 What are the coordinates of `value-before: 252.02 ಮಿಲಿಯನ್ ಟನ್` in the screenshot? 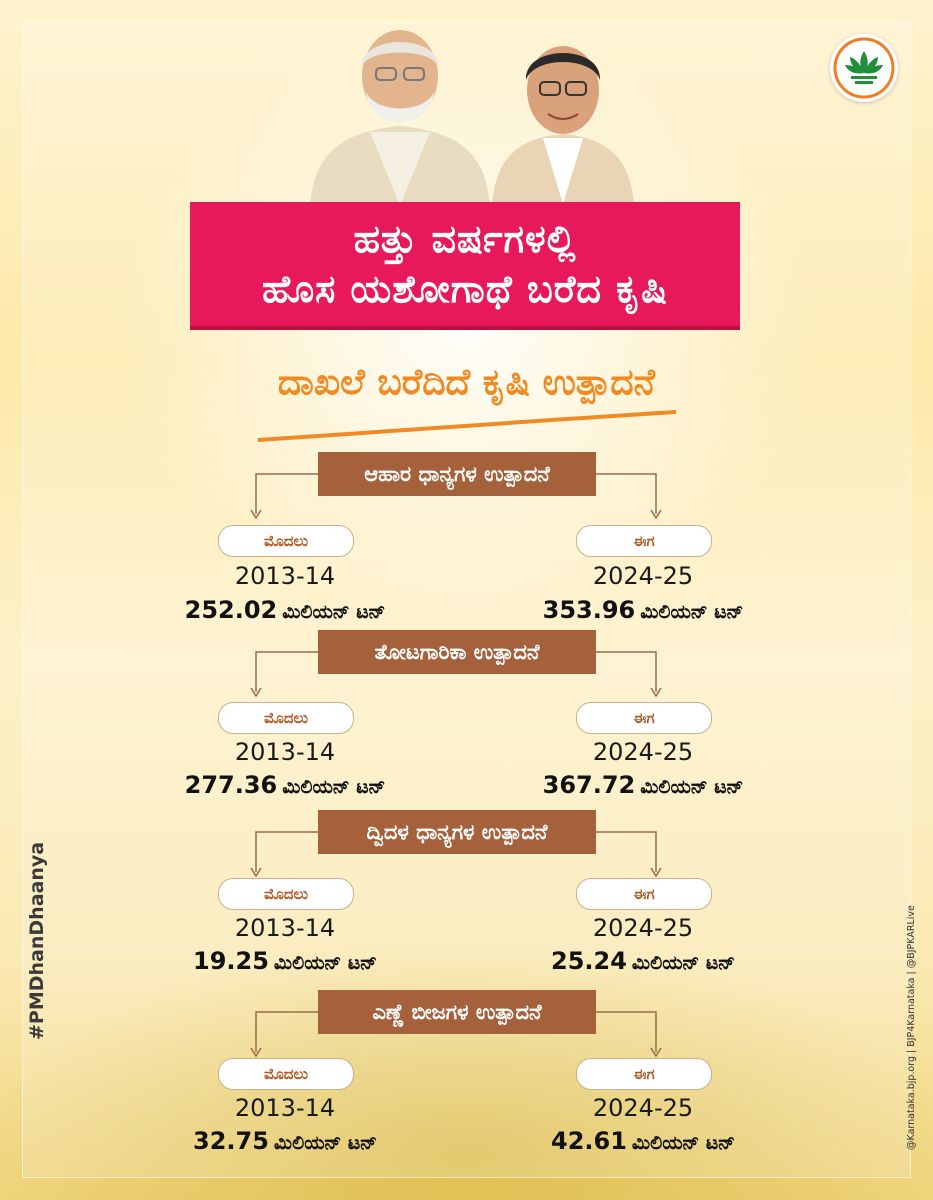 It's located at (285, 610).